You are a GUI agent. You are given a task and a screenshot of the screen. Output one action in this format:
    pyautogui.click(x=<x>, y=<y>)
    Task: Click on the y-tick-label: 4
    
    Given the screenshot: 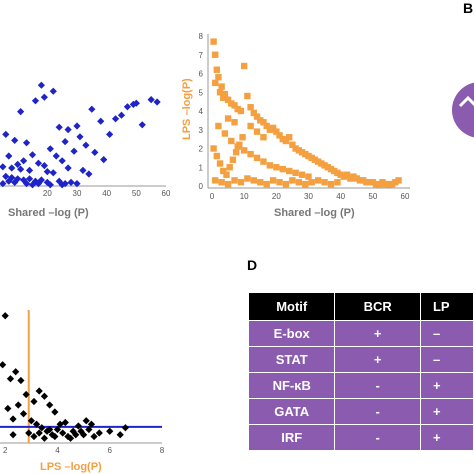 What is the action you would take?
    pyautogui.click(x=201, y=111)
    